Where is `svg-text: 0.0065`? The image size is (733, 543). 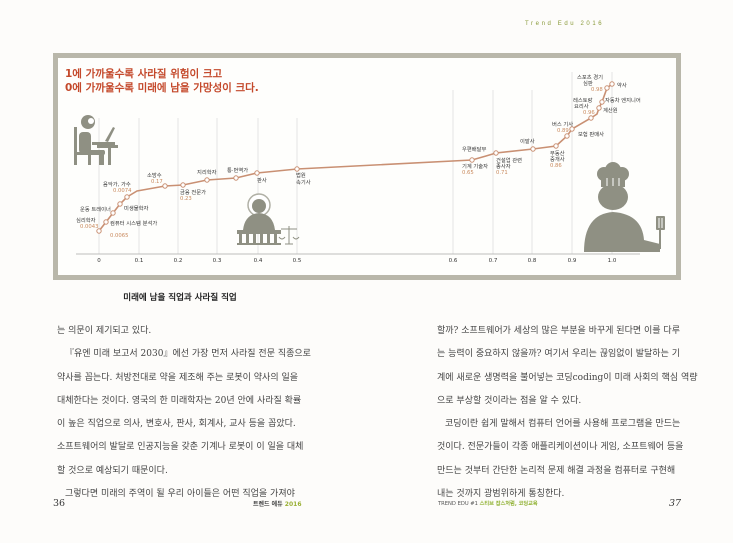 svg-text: 0.0065 is located at coordinates (119, 236).